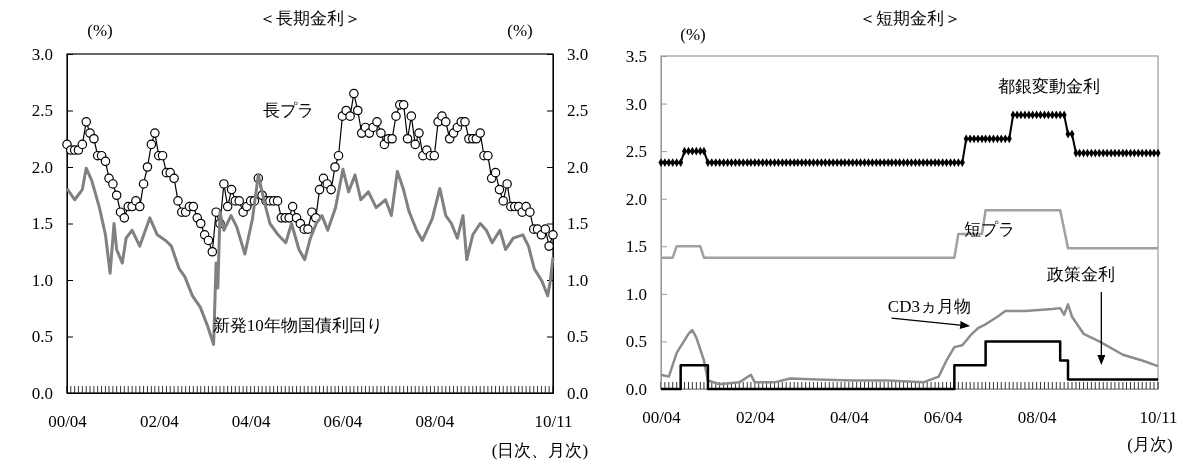  I want to click on y2-tick-label: 3.0, so click(578, 54).